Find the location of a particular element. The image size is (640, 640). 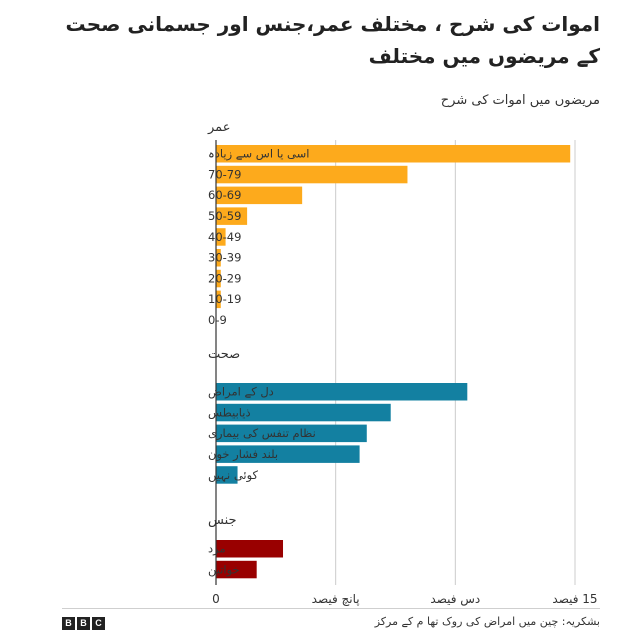

x-tick-label: دس فیصد is located at coordinates (455, 599).